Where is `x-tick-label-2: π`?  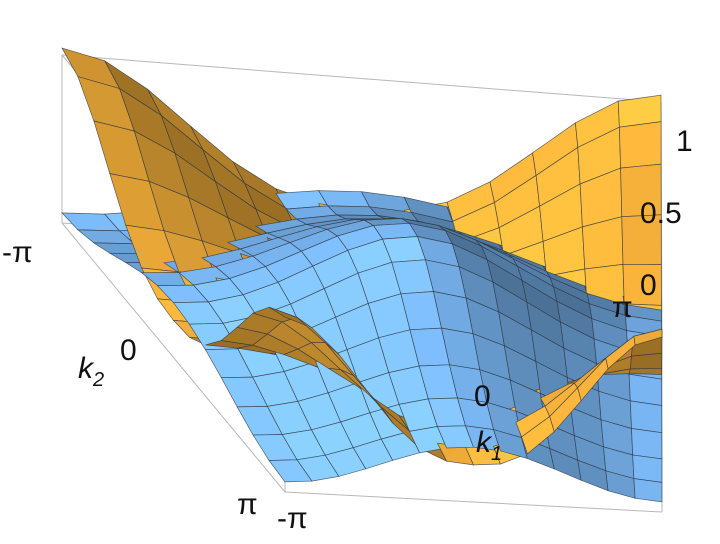 x-tick-label-2: π is located at coordinates (622, 307).